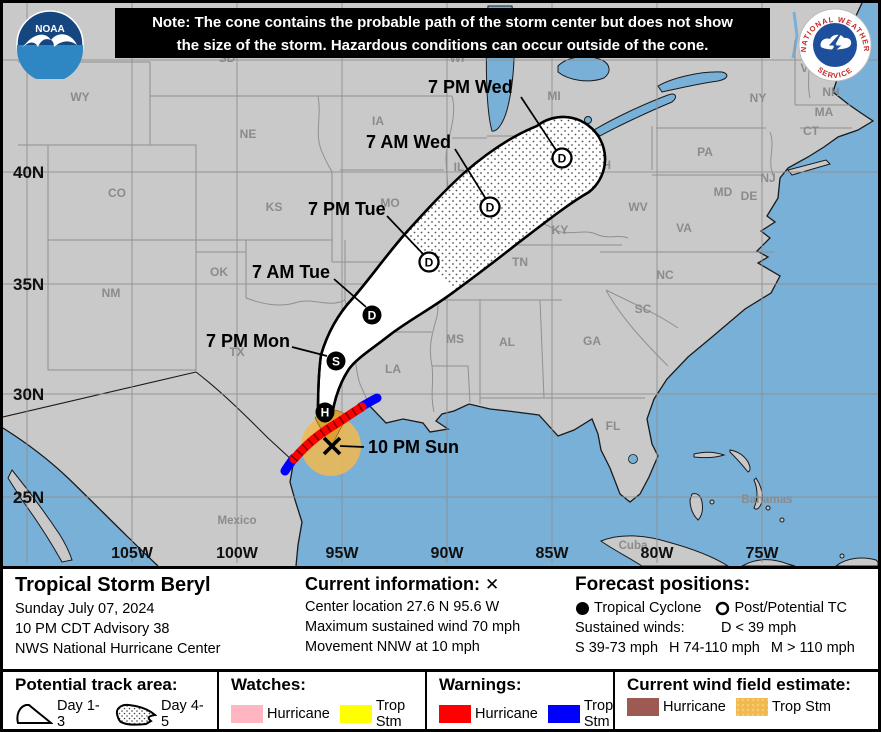  I want to click on place-label-mexico: Mexico, so click(237, 521).